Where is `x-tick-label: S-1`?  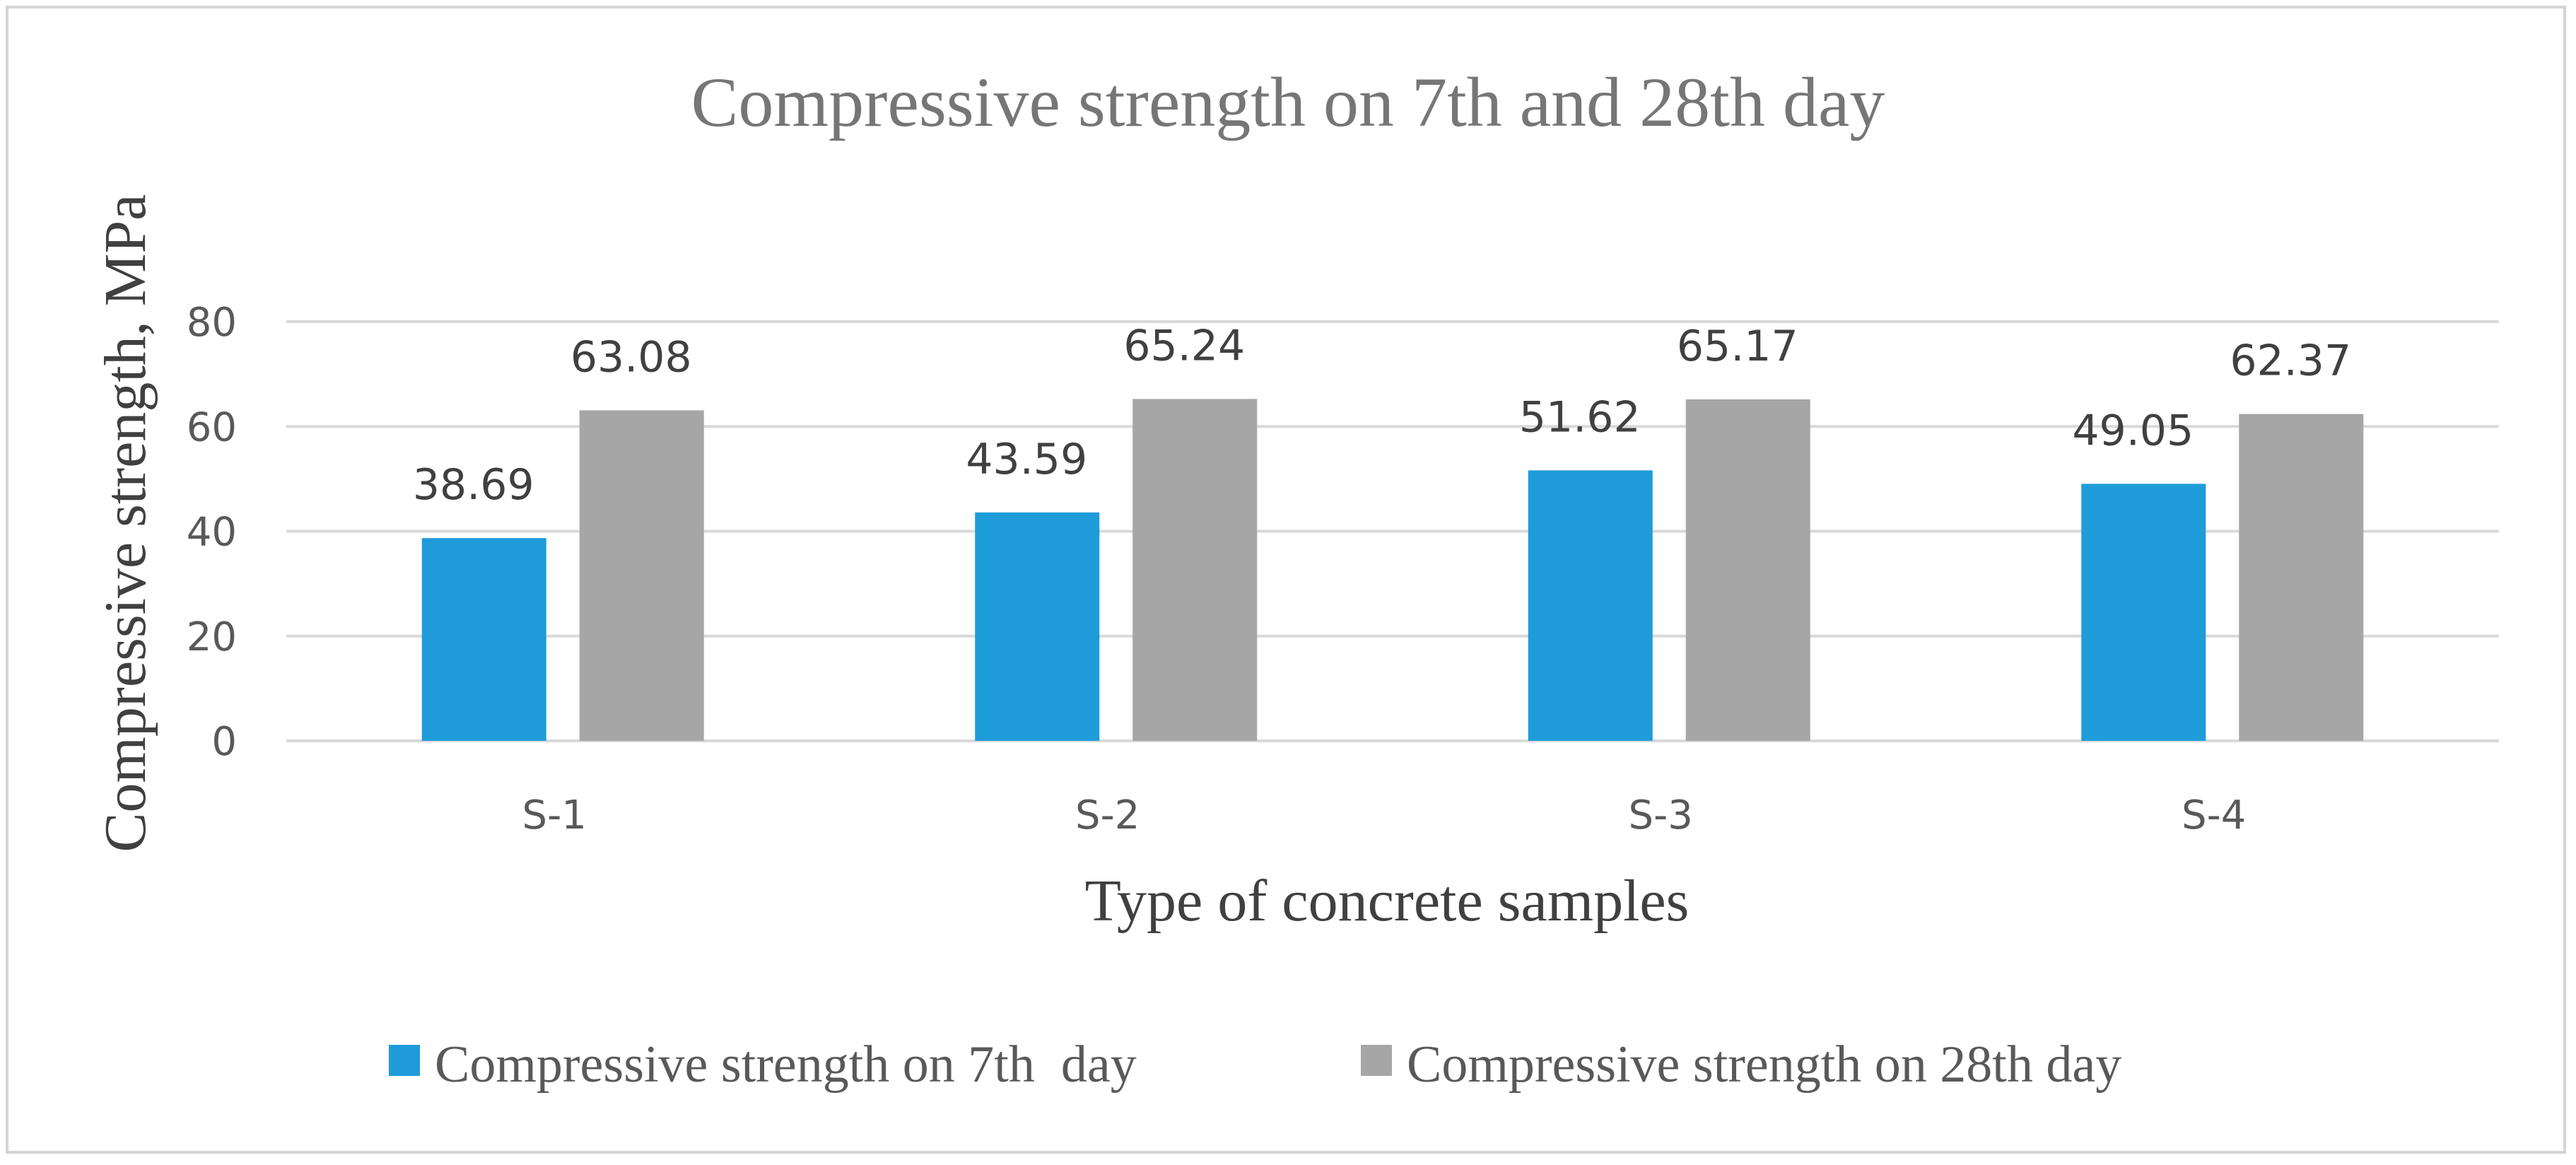
x-tick-label: S-1 is located at coordinates (554, 815).